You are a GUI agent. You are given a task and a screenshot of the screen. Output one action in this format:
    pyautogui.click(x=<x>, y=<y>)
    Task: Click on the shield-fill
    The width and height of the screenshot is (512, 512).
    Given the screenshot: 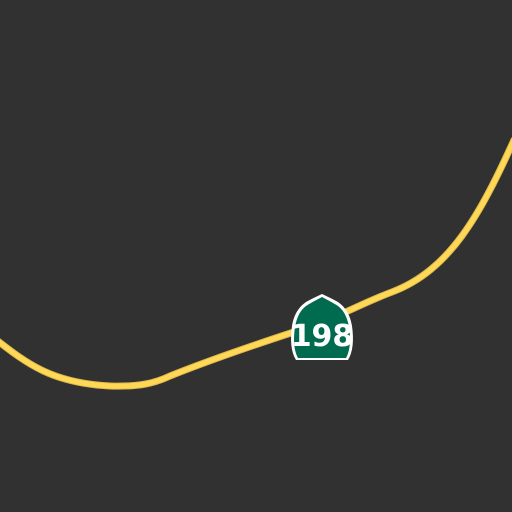 What is the action you would take?
    pyautogui.click(x=322, y=327)
    